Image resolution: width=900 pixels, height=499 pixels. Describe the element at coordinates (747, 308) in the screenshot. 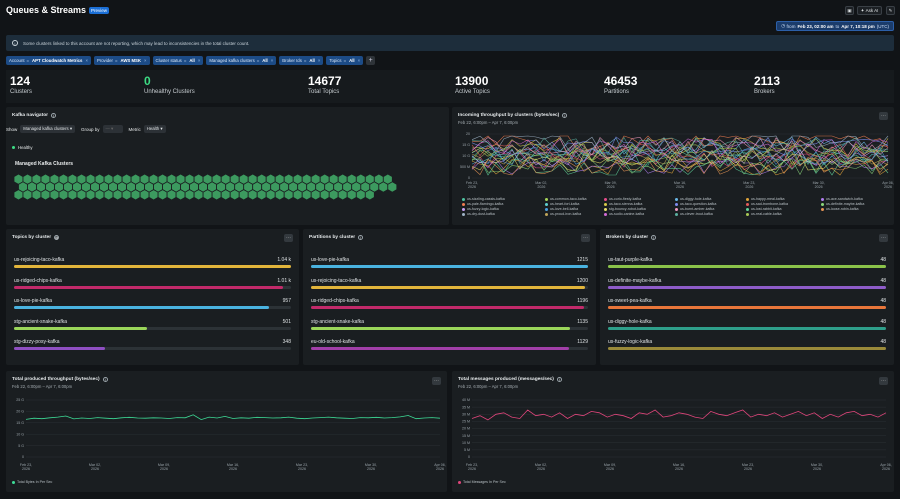

I see `bar-row: us-sweet-pea-kafka 48` at that location.